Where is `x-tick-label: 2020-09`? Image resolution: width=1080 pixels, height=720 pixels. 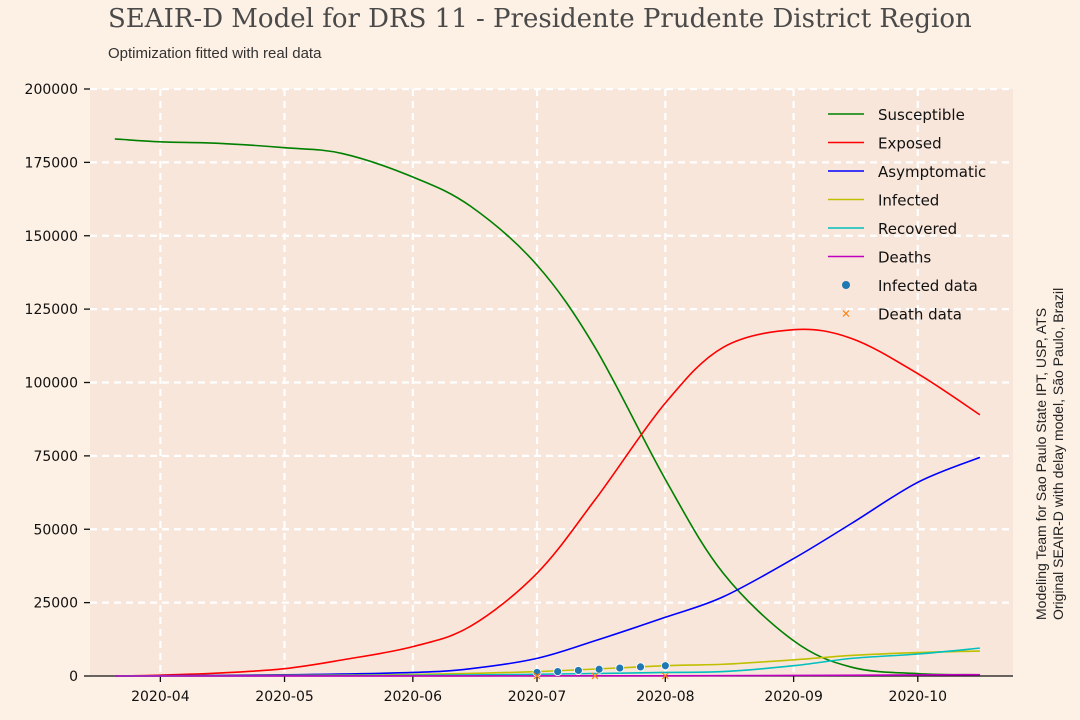
x-tick-label: 2020-09 is located at coordinates (793, 697).